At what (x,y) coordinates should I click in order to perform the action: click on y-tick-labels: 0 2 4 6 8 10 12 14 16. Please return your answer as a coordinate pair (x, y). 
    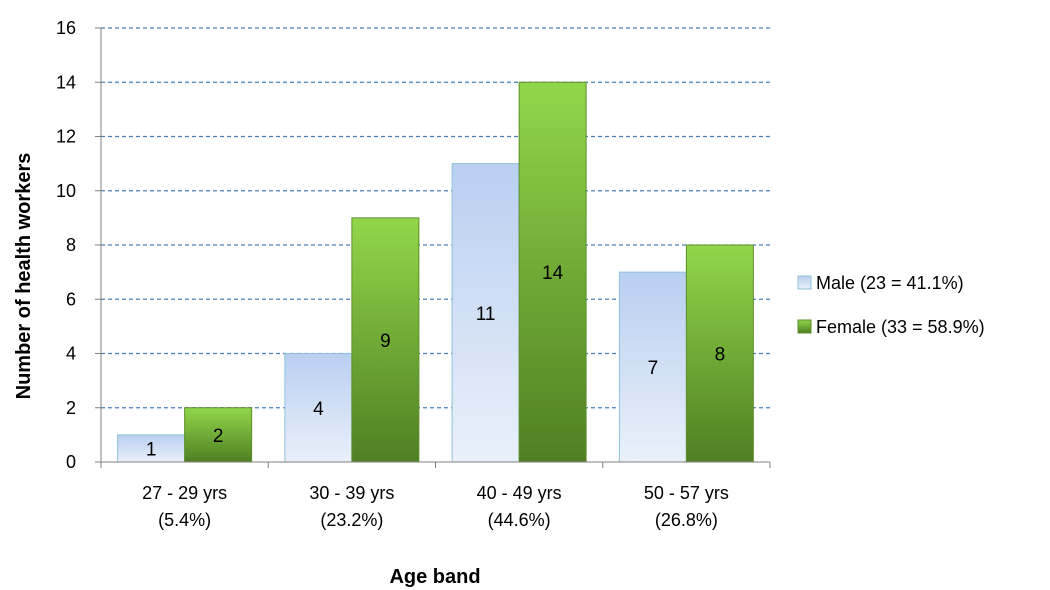
    Looking at the image, I should click on (66, 245).